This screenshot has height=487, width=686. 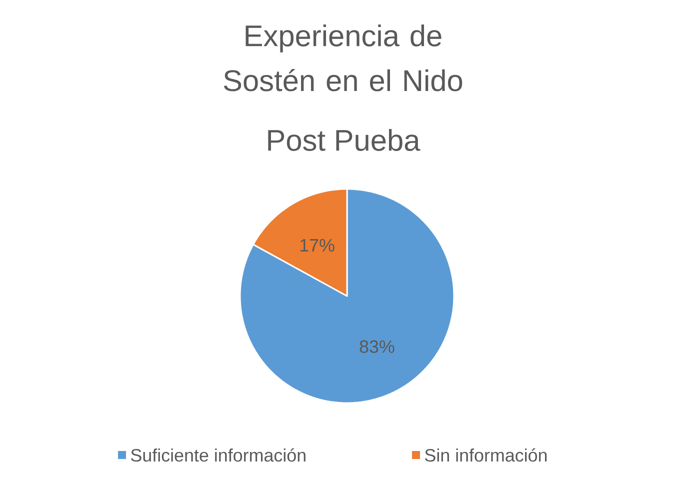 What do you see at coordinates (343, 58) in the screenshot?
I see `chart-title: Experiencia de Sostén en el Nido` at bounding box center [343, 58].